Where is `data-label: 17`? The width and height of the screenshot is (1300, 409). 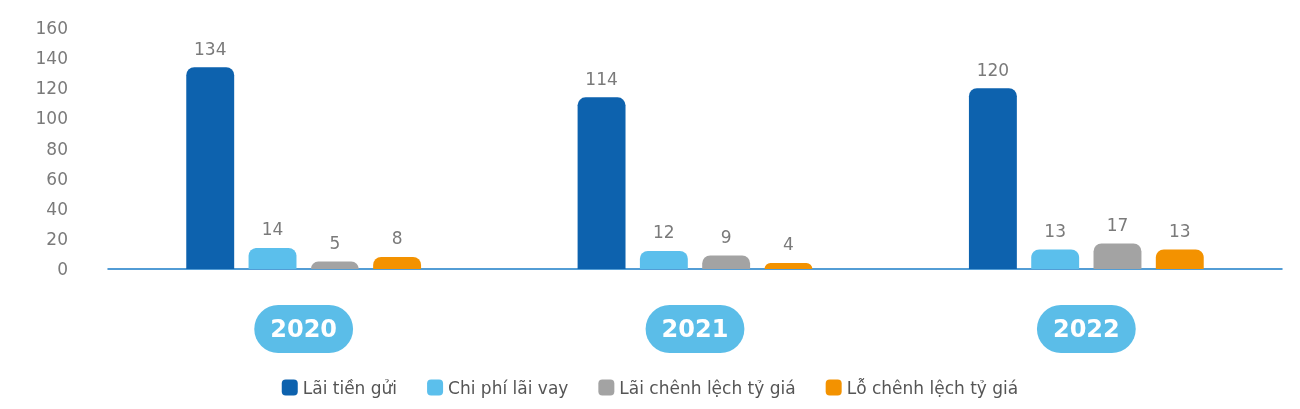 data-label: 17 is located at coordinates (1117, 224).